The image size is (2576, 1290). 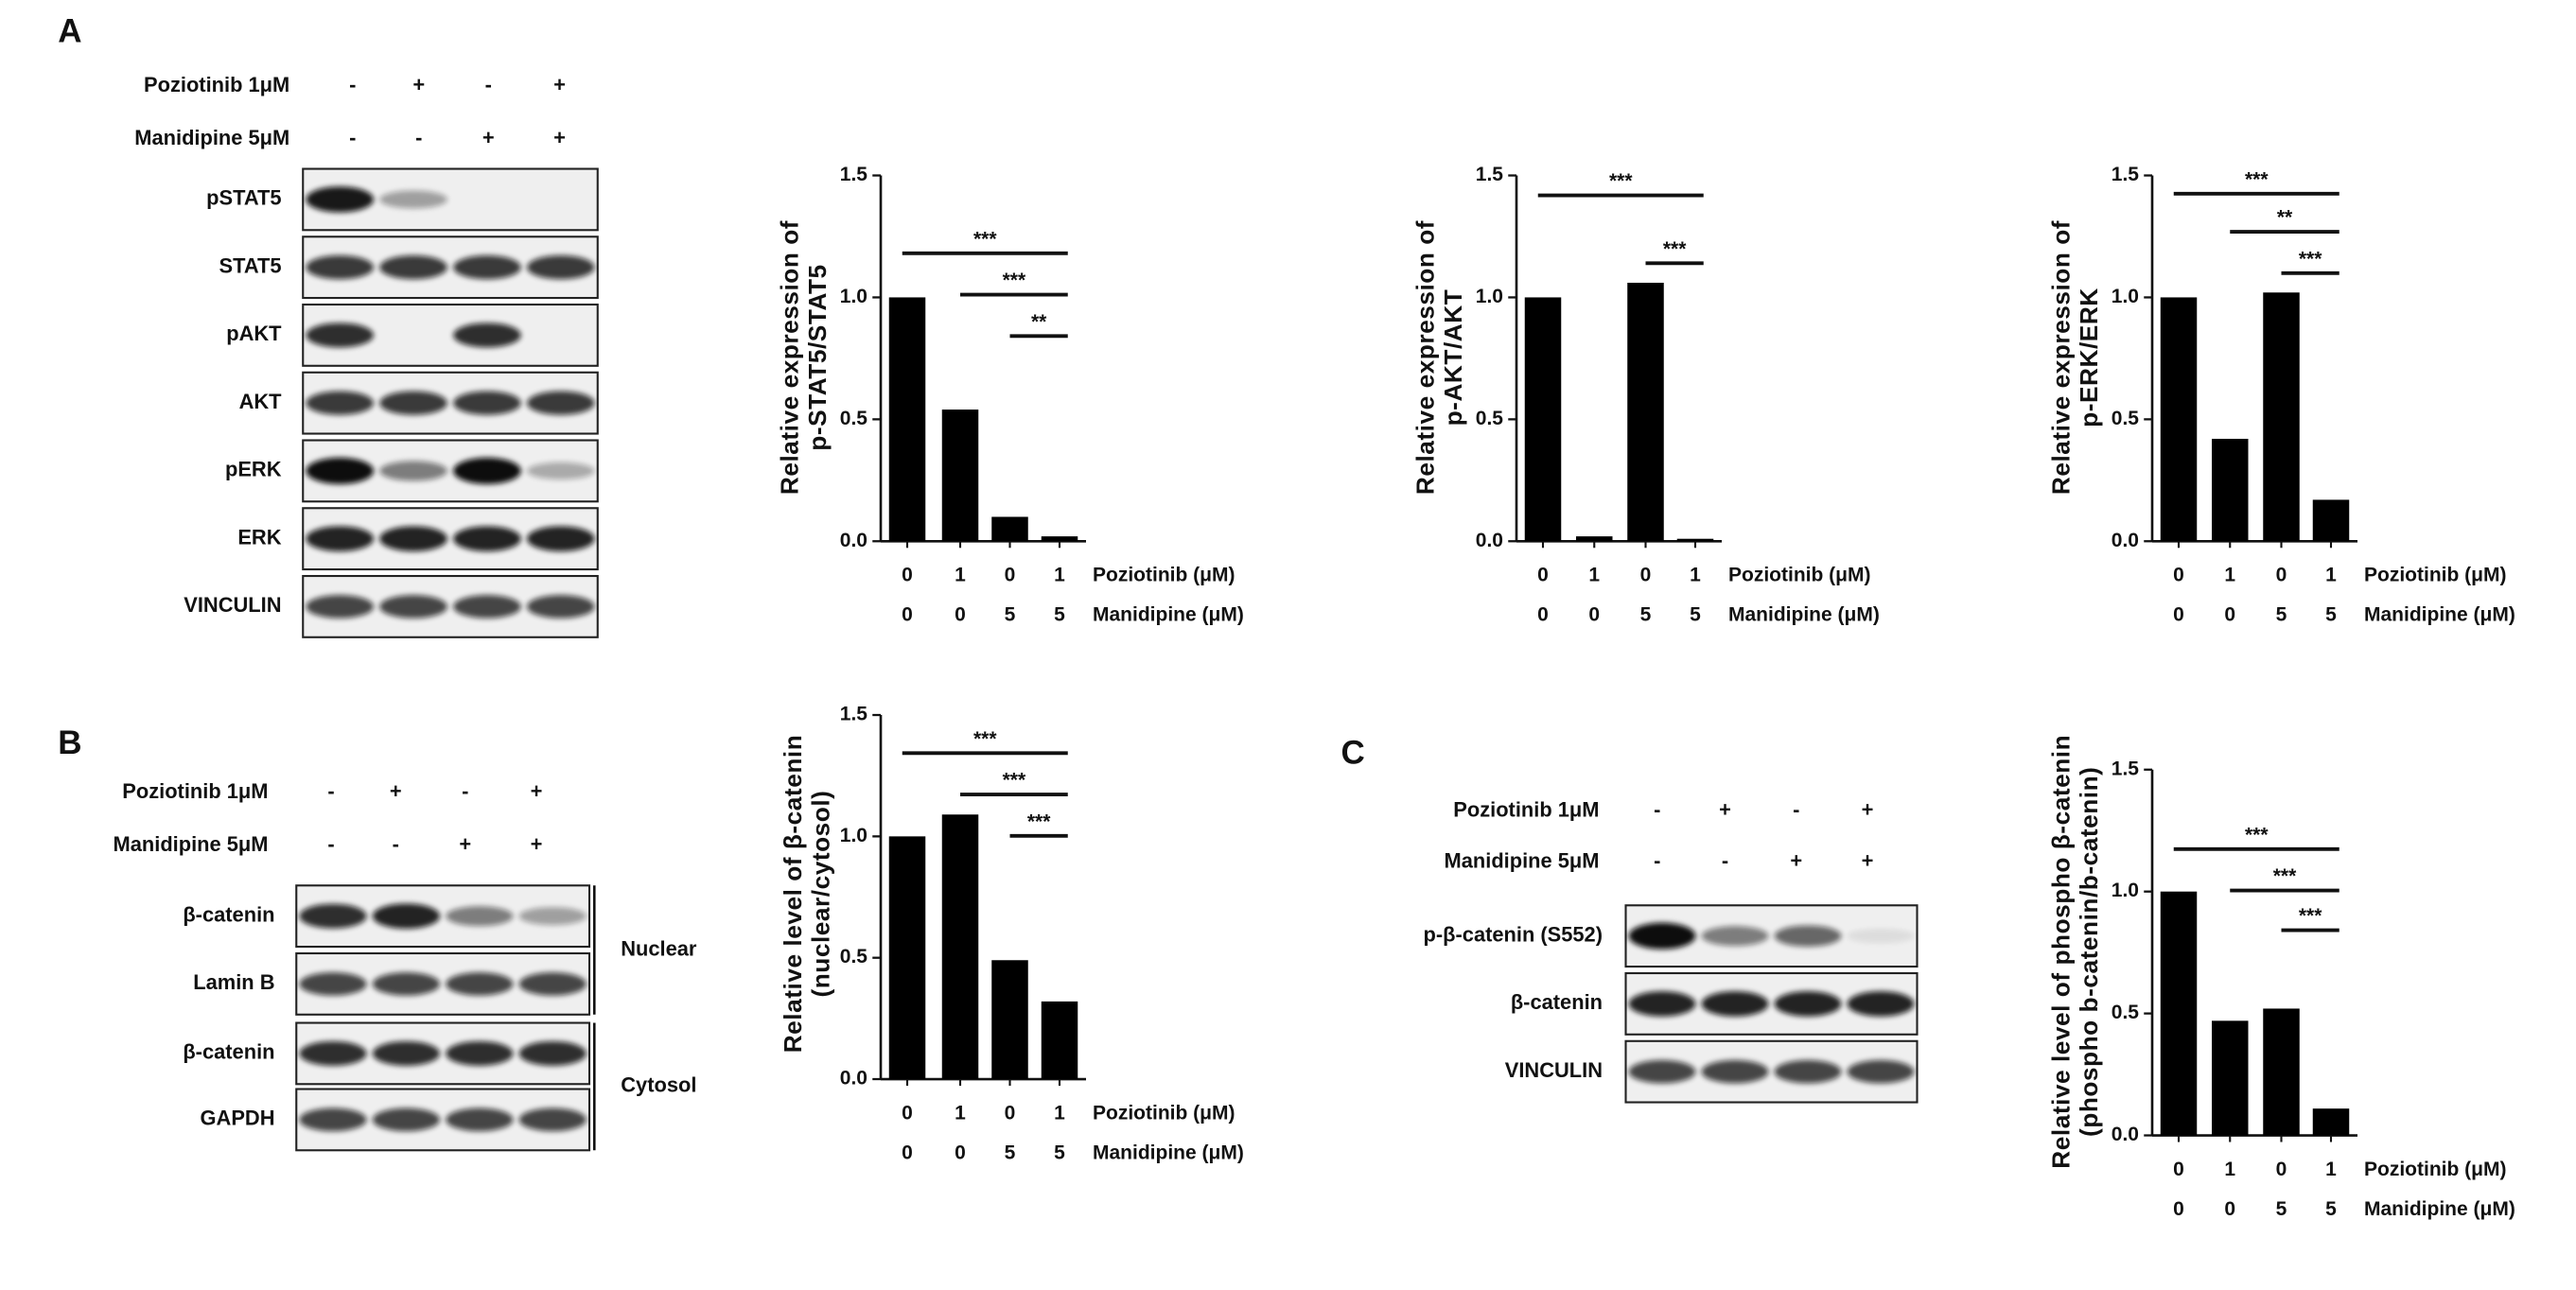 What do you see at coordinates (1425, 357) in the screenshot?
I see `y-axis-label: Relative expression of` at bounding box center [1425, 357].